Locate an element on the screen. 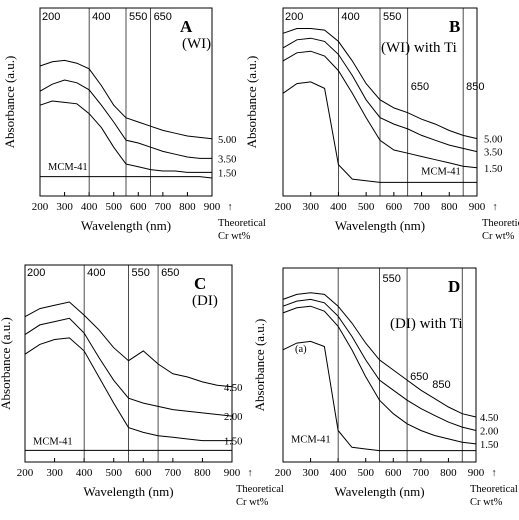 This screenshot has height=520, width=519. panel-subtitle: (DI) is located at coordinates (205, 301).